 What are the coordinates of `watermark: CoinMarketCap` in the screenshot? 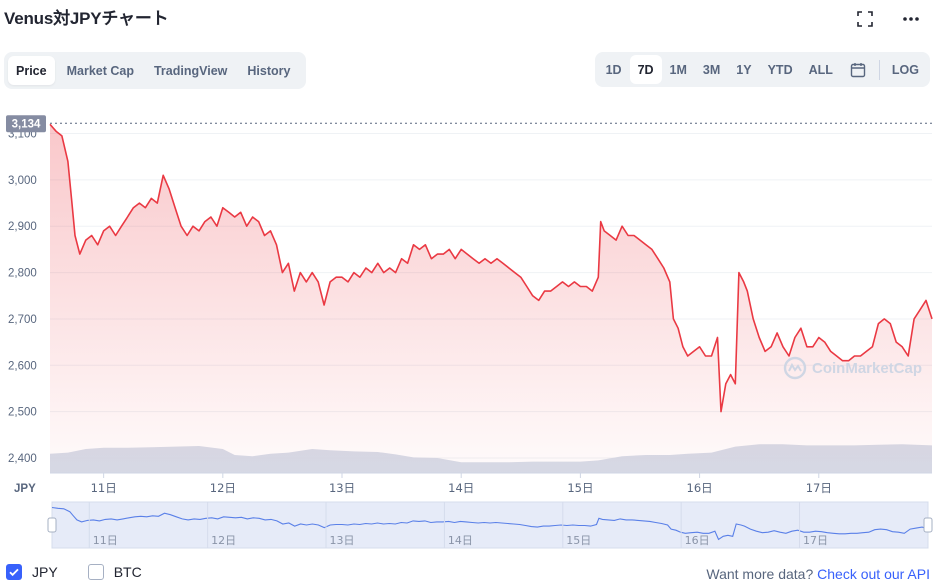 It's located at (852, 368).